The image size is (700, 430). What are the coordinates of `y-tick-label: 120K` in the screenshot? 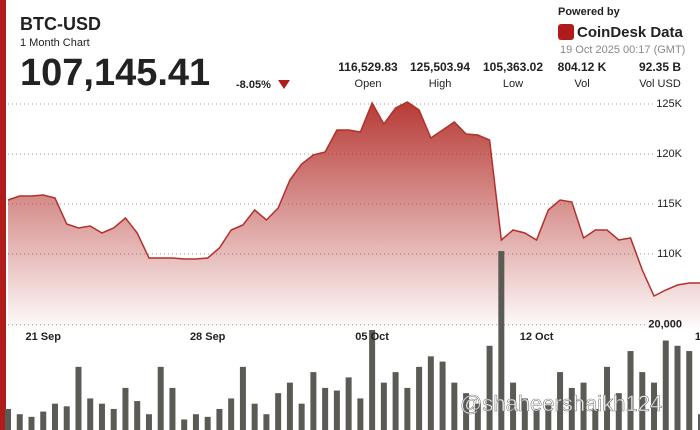 It's located at (669, 154).